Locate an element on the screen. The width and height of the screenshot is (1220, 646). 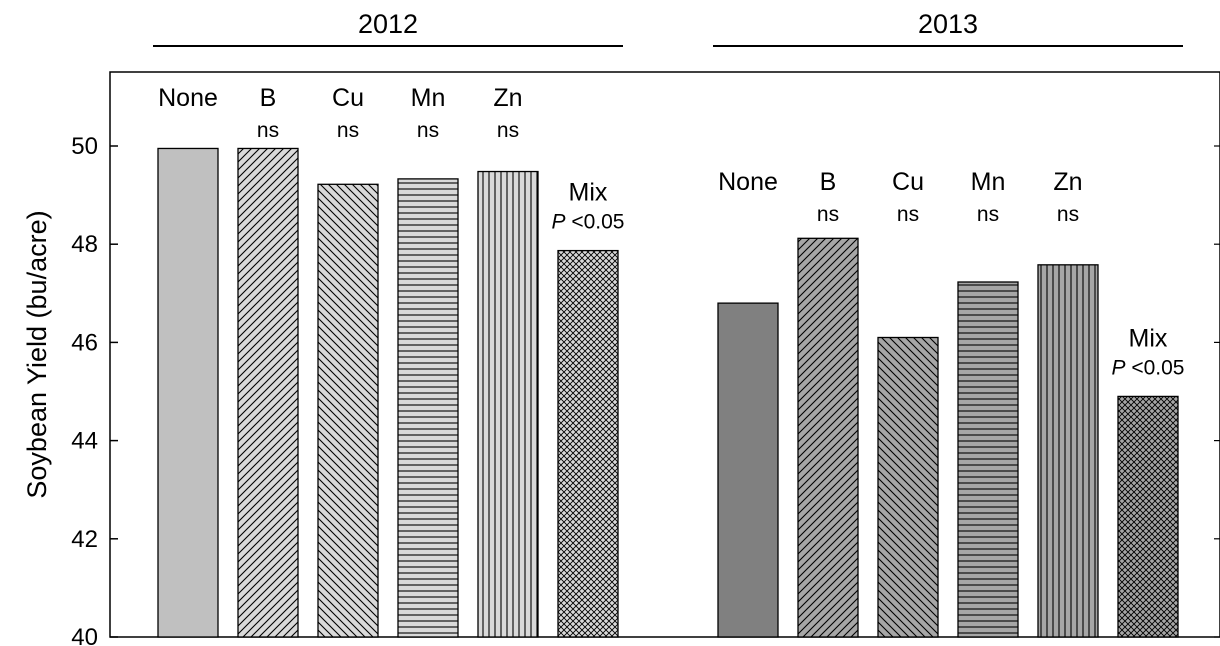
bar-2013-none is located at coordinates (748, 470).